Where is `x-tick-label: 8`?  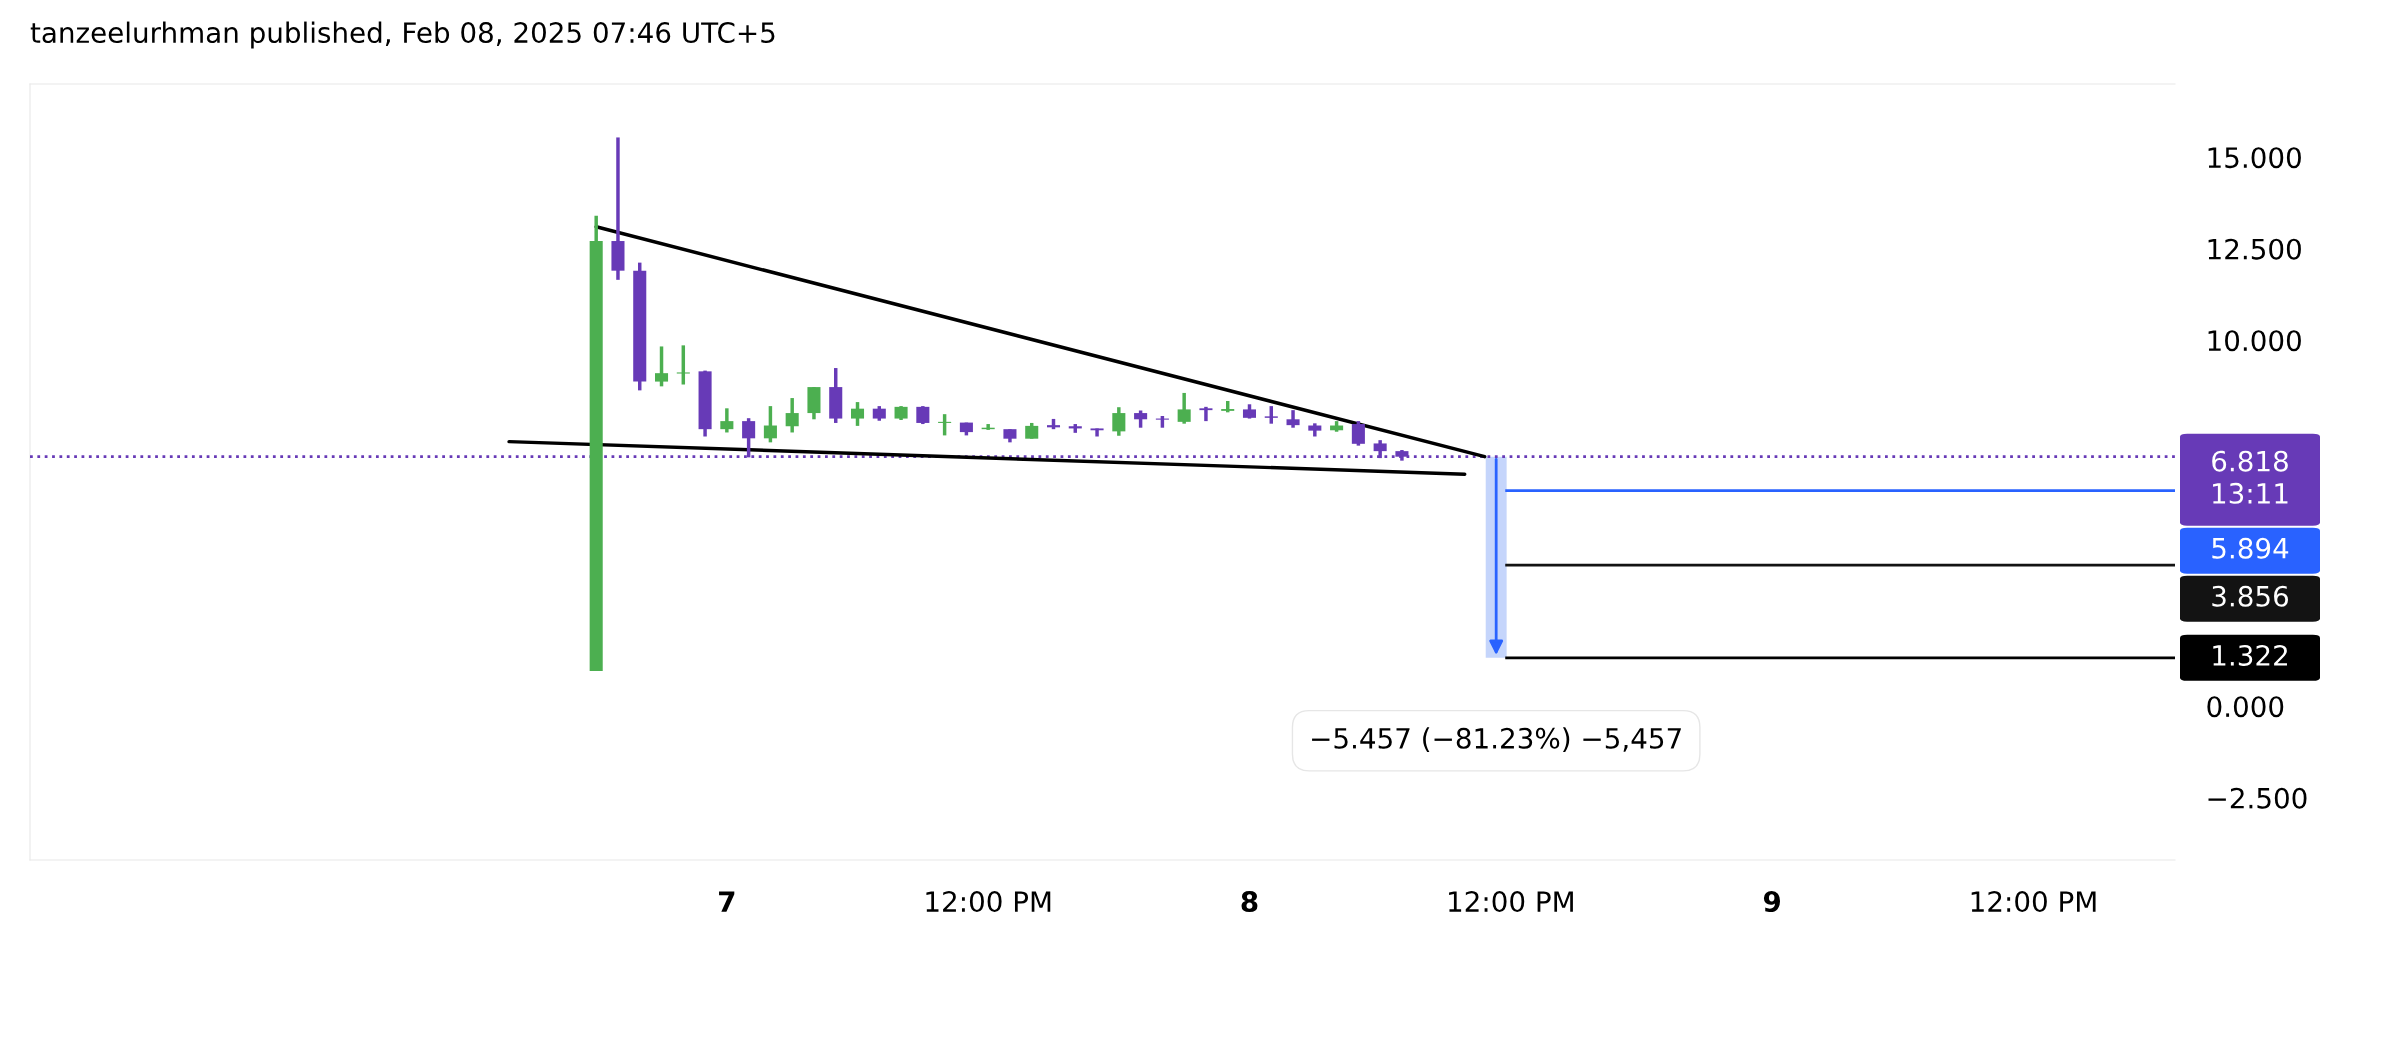 x-tick-label: 8 is located at coordinates (1249, 902).